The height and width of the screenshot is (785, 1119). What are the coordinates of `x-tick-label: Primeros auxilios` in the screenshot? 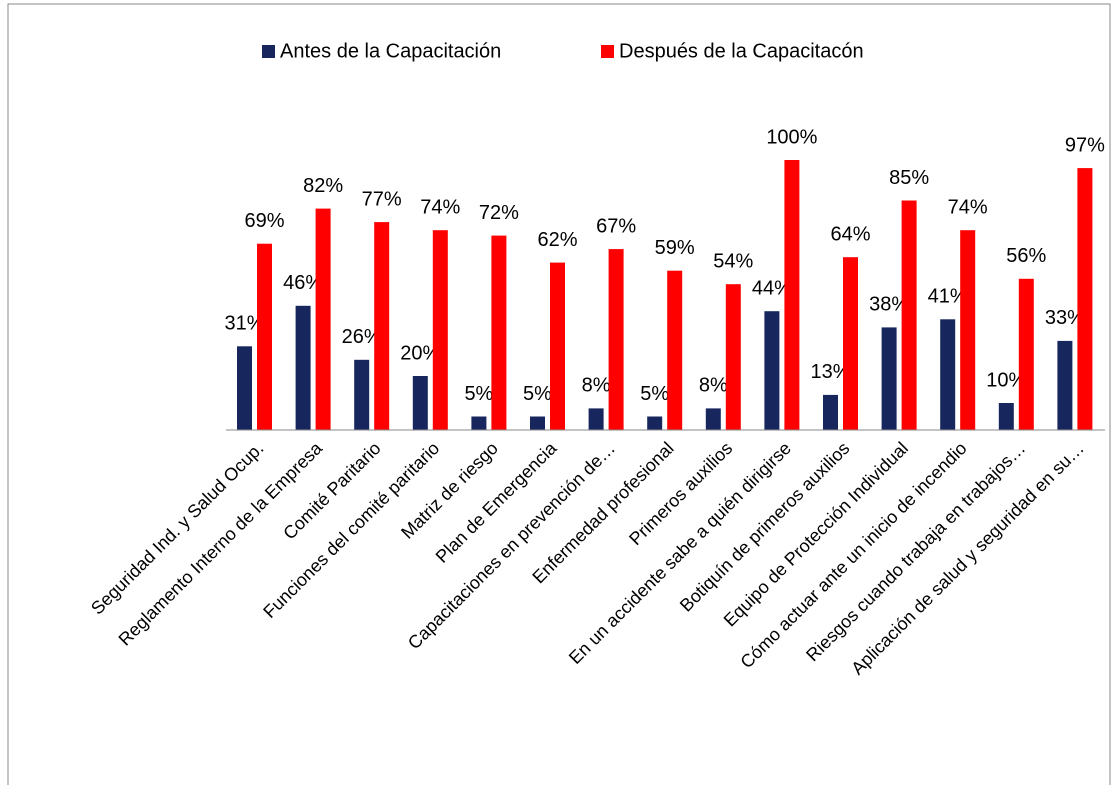 It's located at (680, 493).